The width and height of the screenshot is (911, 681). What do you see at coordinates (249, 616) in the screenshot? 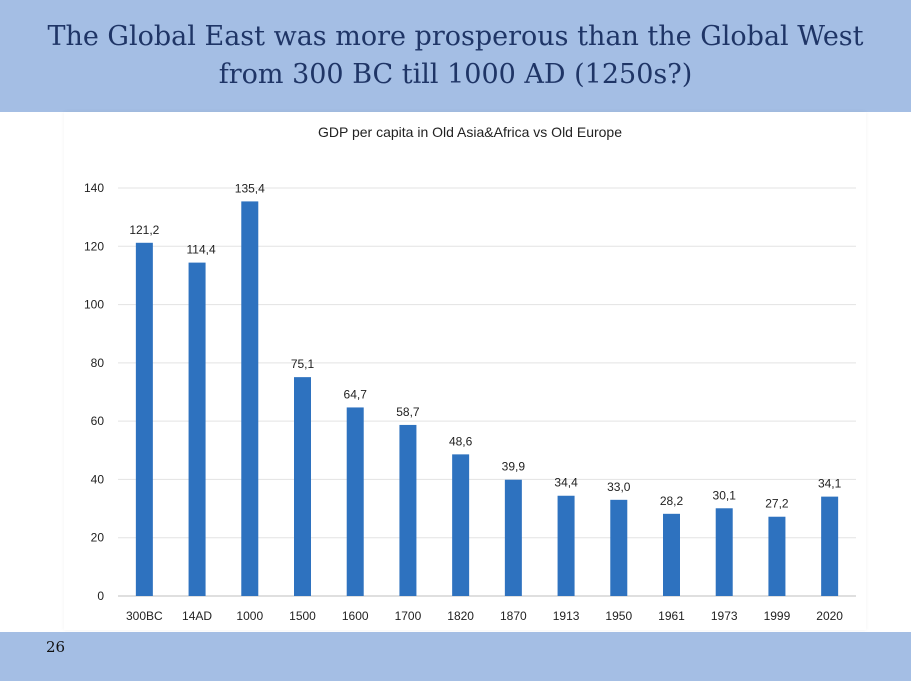
I see `x-tick-label: 1000` at bounding box center [249, 616].